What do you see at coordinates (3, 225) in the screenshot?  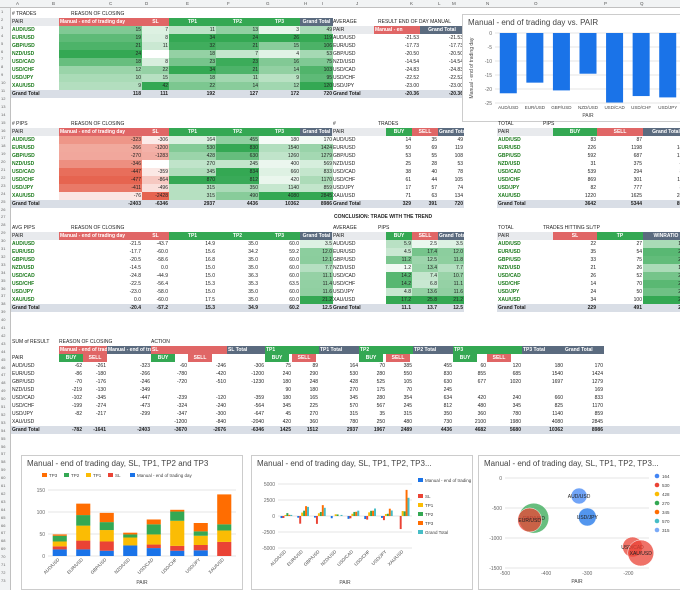 I see `row-number: 28` at bounding box center [3, 225].